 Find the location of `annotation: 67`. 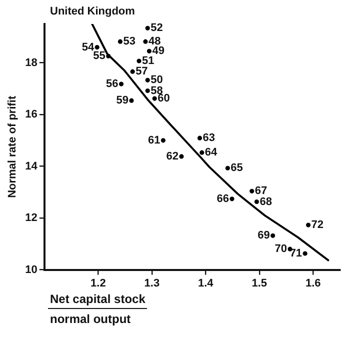

annotation: 67 is located at coordinates (261, 191).